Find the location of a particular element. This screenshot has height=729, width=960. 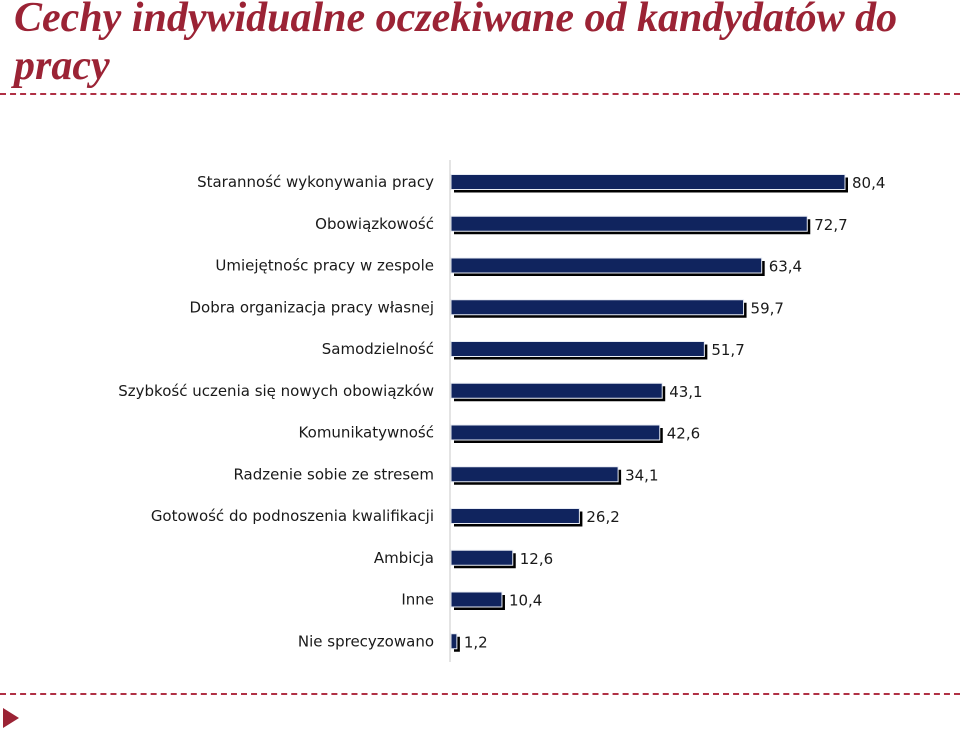

category-label: Szybkość uczenia się nowych obowiązków is located at coordinates (276, 391).